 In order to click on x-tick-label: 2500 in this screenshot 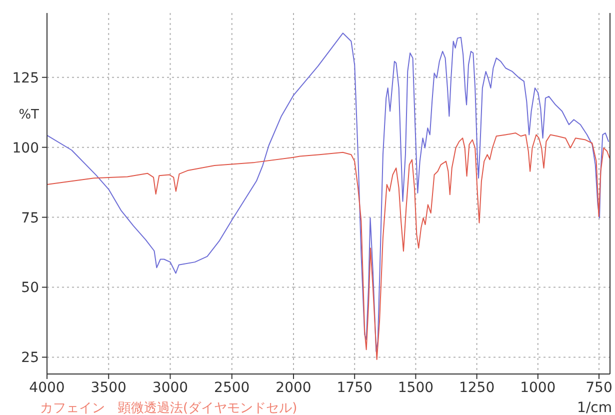, I will do `click(232, 388)`.